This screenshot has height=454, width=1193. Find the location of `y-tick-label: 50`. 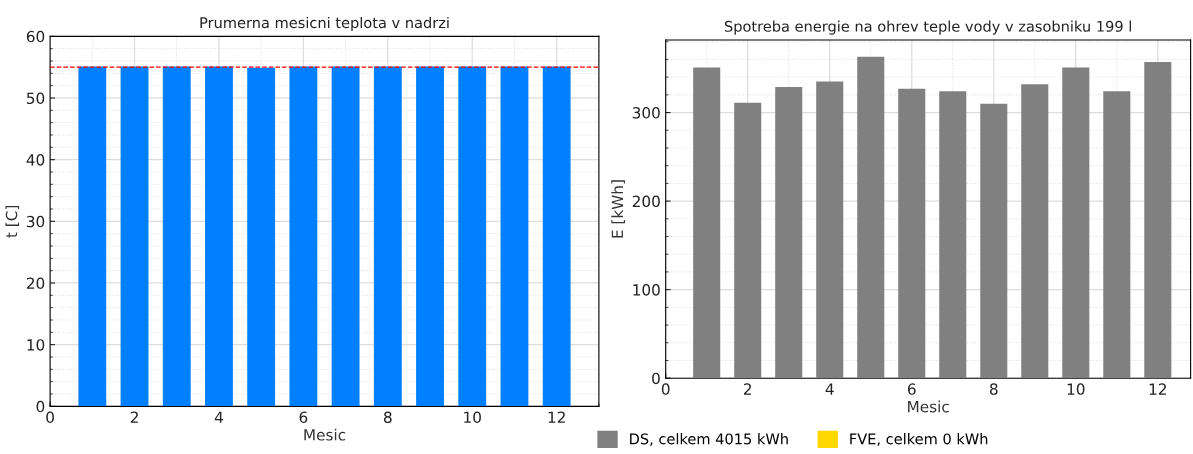

y-tick-label: 50 is located at coordinates (35, 98).